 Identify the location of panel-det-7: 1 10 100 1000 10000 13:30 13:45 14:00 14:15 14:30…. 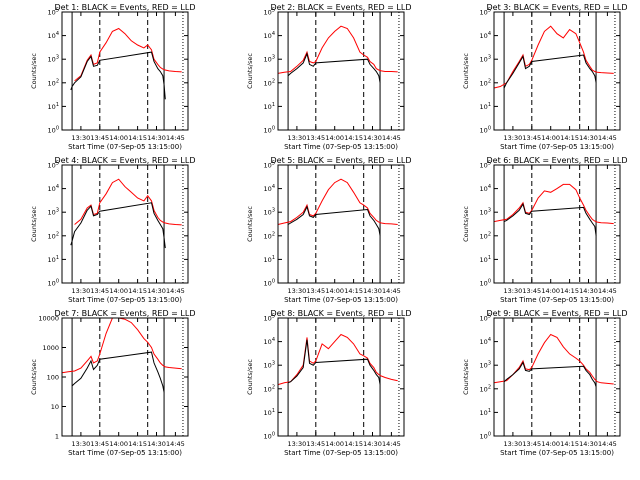
(112, 383).